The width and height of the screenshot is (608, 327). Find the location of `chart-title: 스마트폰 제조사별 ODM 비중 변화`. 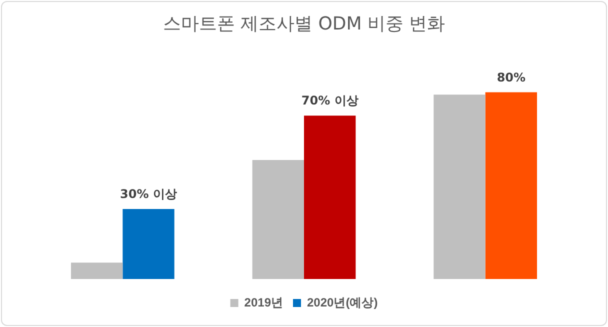

chart-title: 스마트폰 제조사별 ODM 비중 변화 is located at coordinates (304, 23).